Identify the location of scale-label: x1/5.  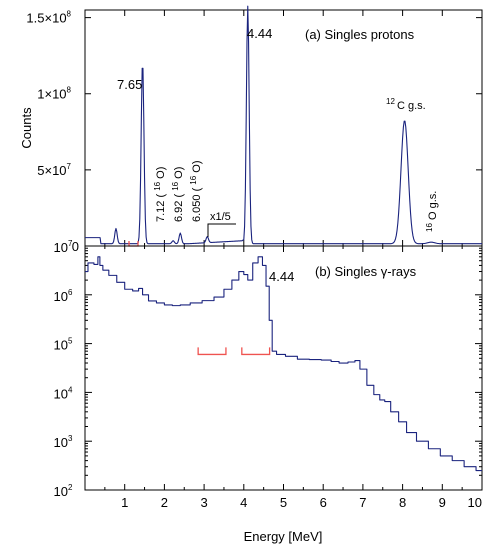
(220, 217).